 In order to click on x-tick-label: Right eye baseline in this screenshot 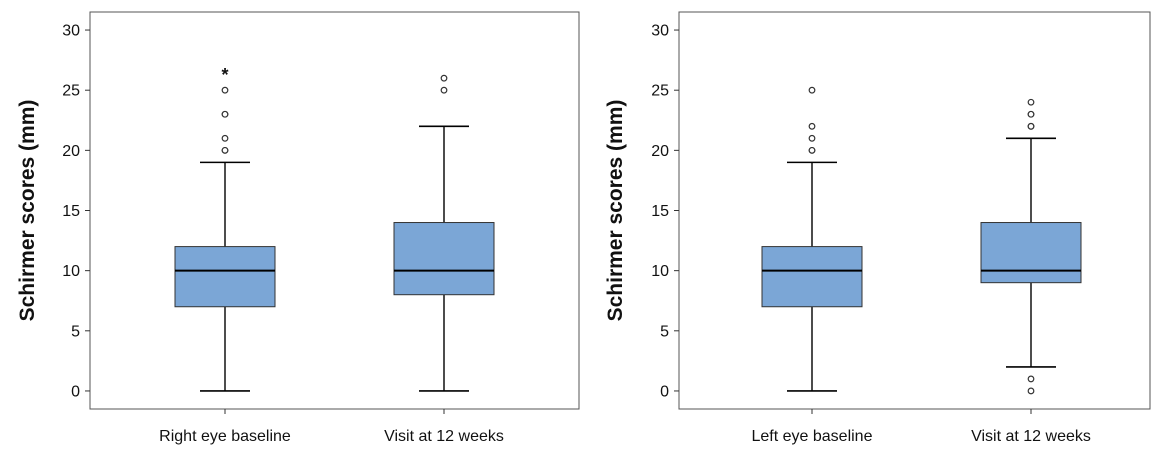, I will do `click(225, 436)`.